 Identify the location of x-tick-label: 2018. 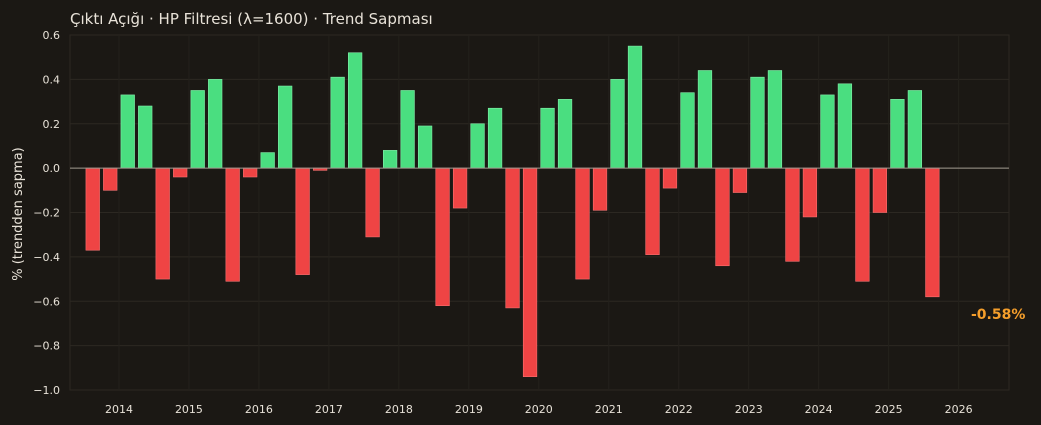
(399, 409).